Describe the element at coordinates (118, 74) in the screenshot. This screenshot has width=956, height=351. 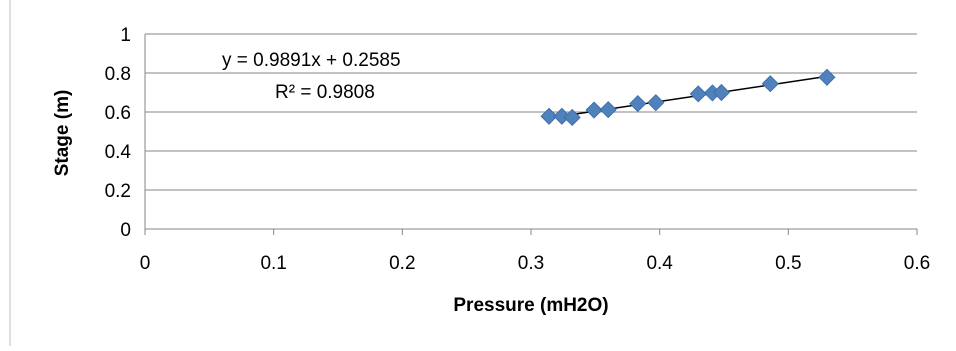
I see `y-tick-label-4: 0.8` at that location.